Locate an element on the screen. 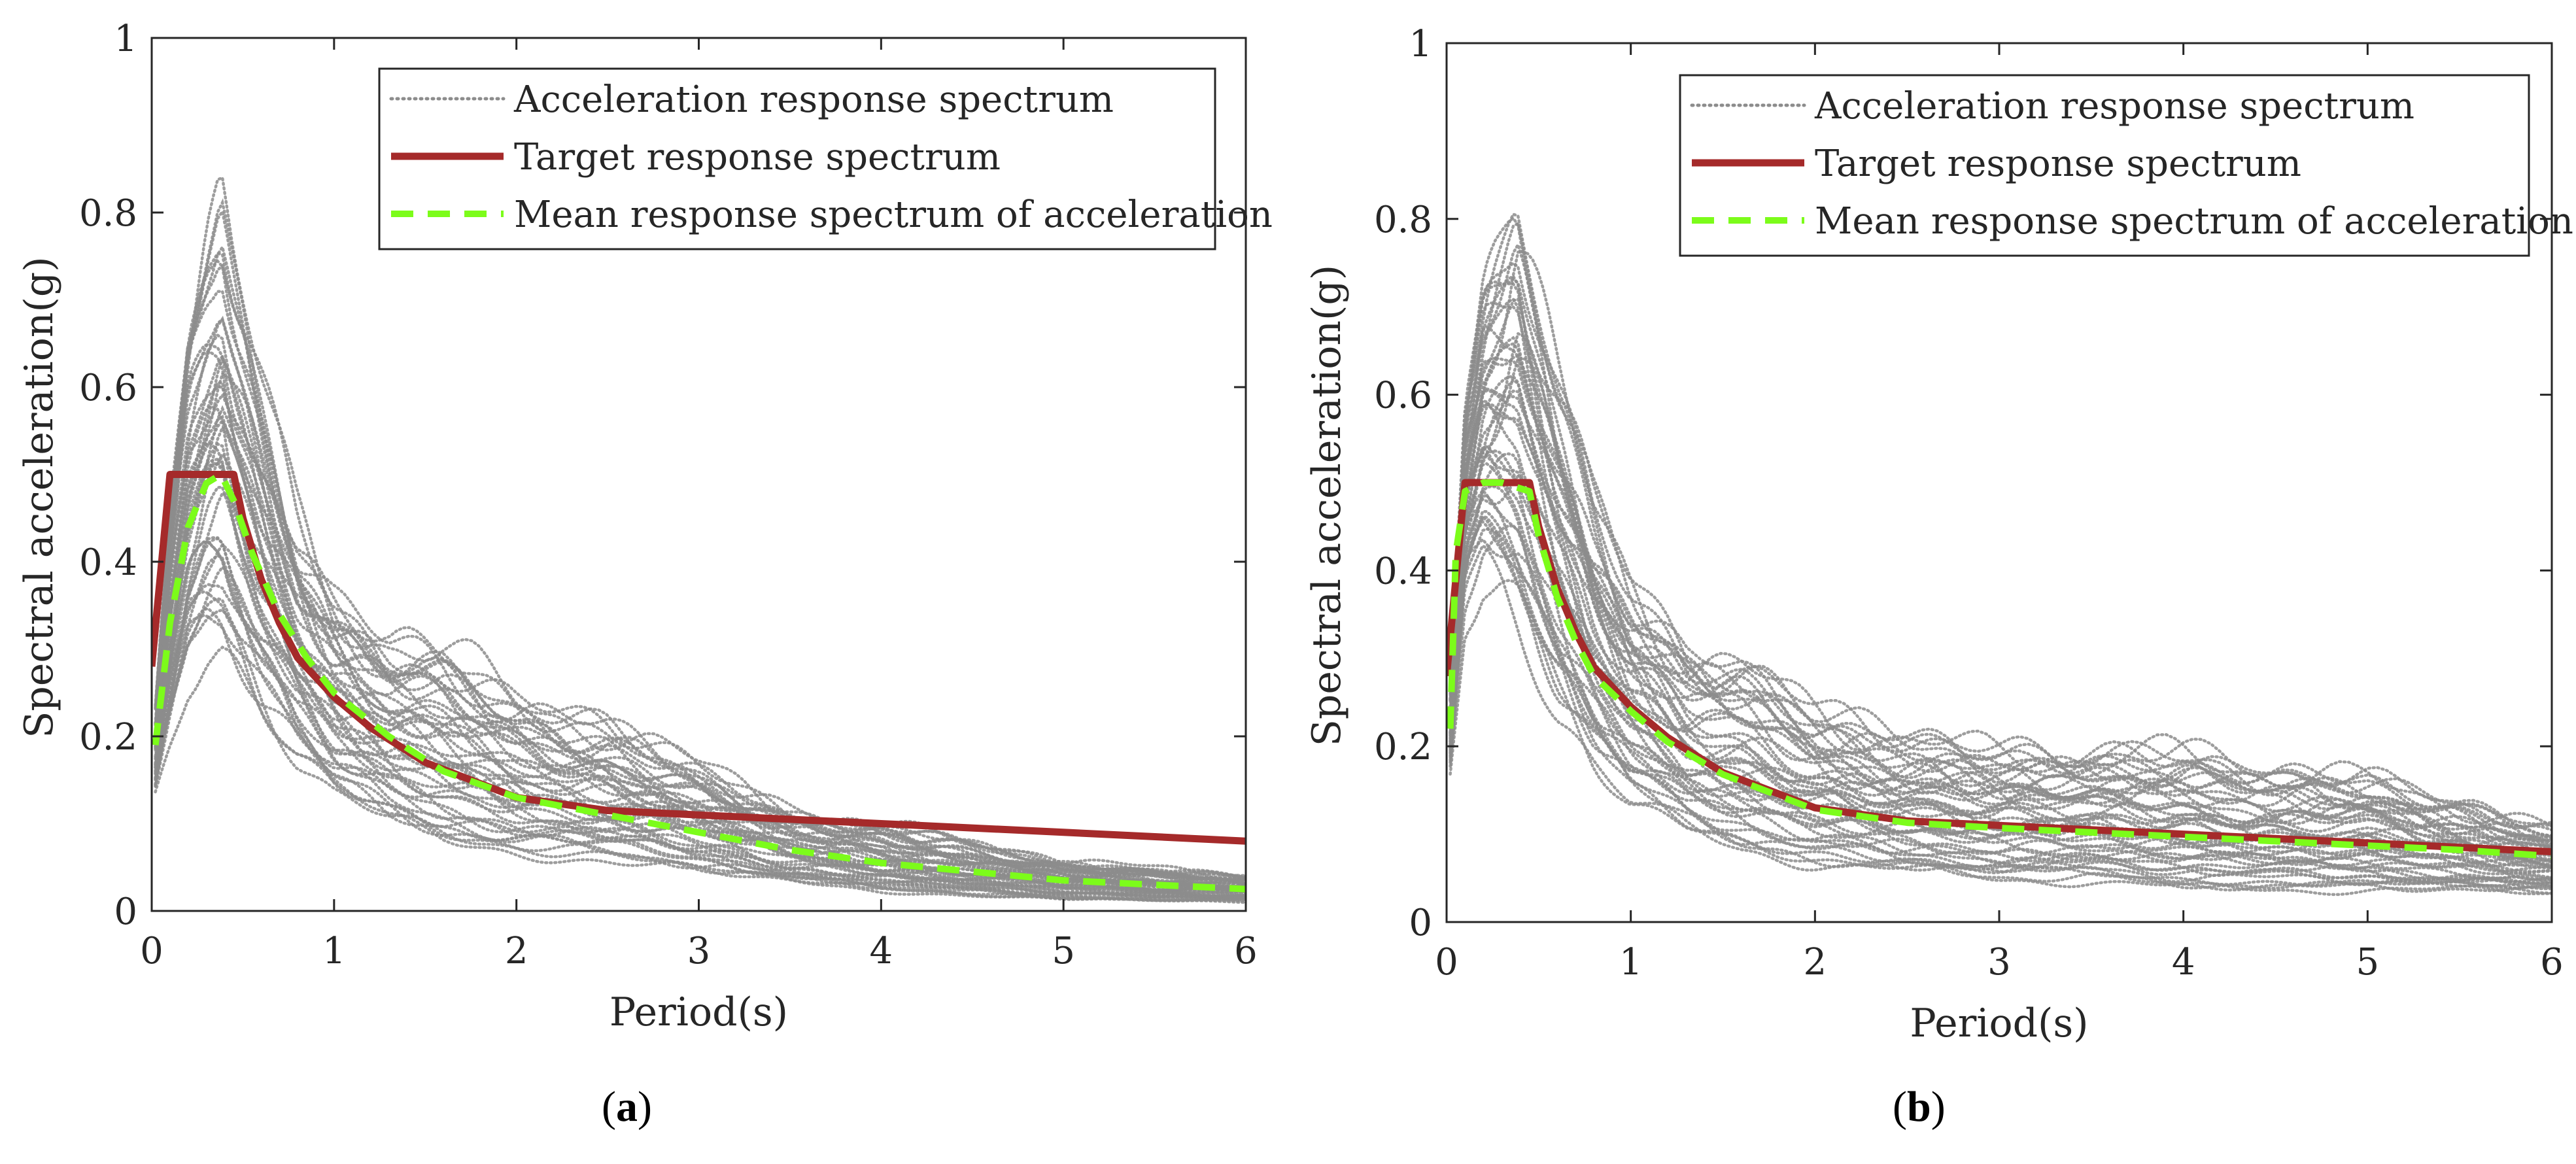 Image resolution: width=2576 pixels, height=1164 pixels. caption-a-label: a is located at coordinates (627, 1107).